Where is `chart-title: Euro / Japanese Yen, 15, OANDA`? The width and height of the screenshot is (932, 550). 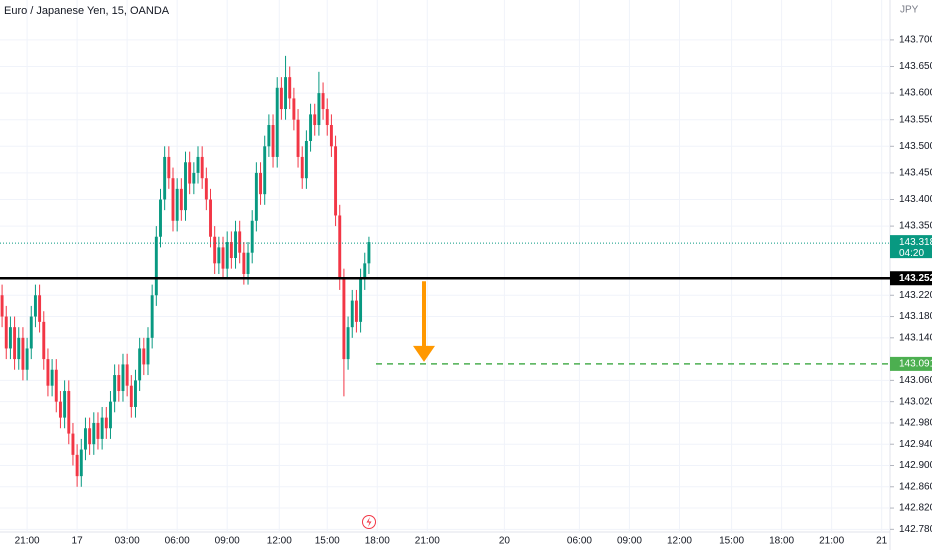 chart-title: Euro / Japanese Yen, 15, OANDA is located at coordinates (87, 11).